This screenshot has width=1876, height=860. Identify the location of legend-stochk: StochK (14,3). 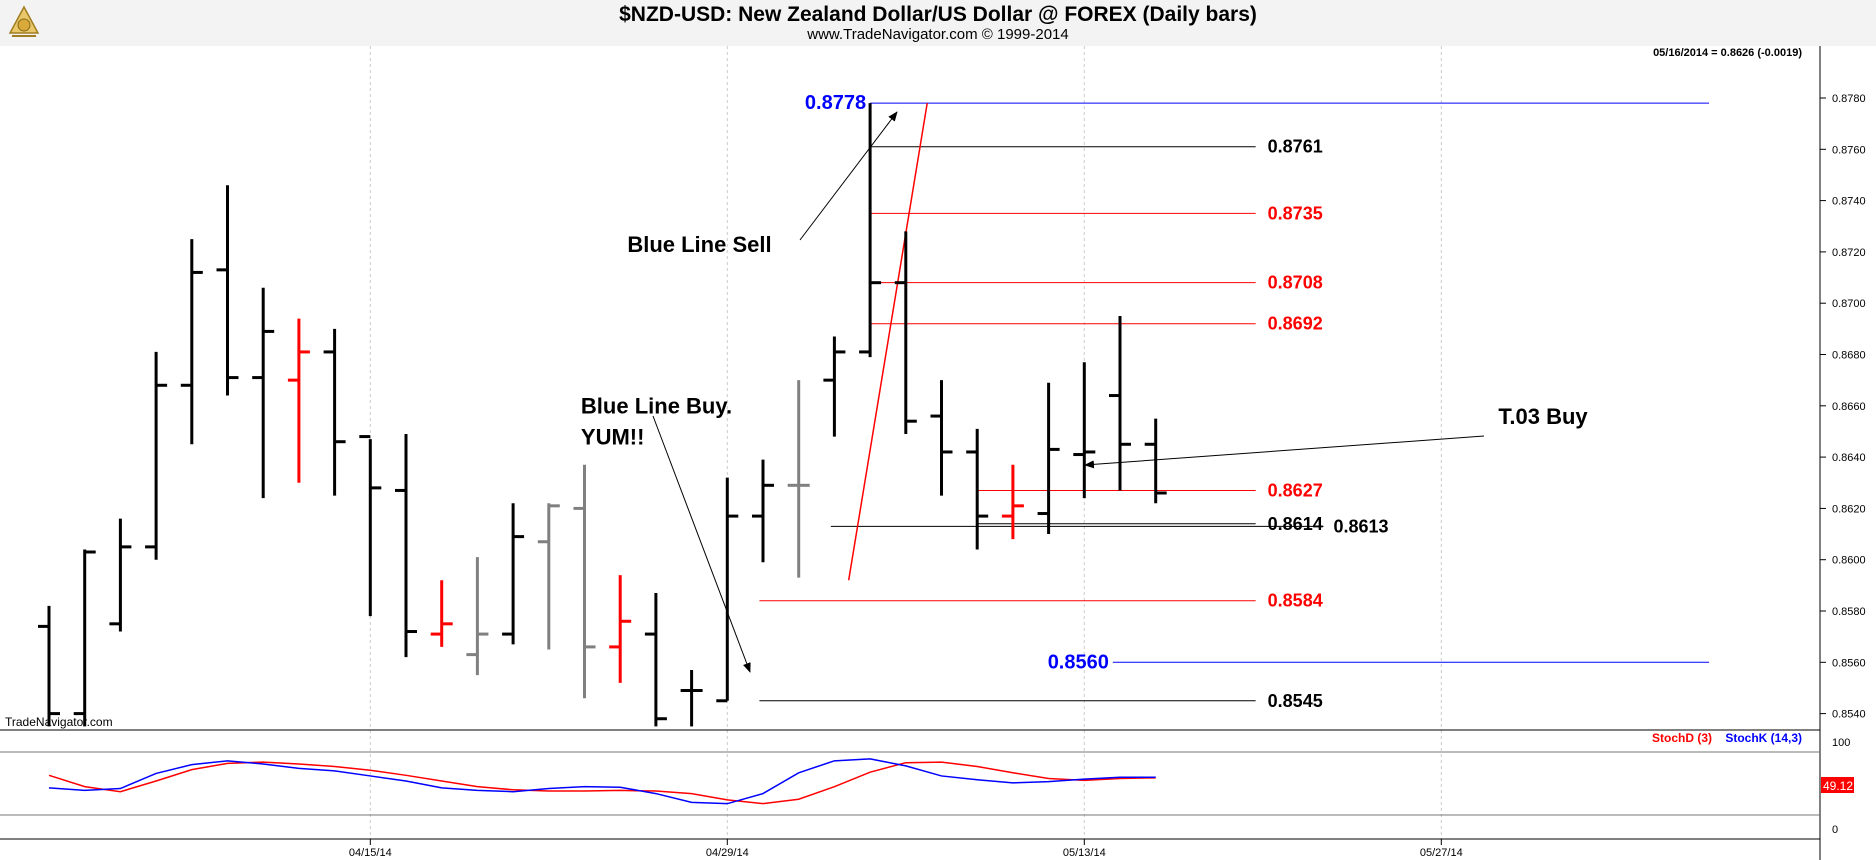
(1763, 738).